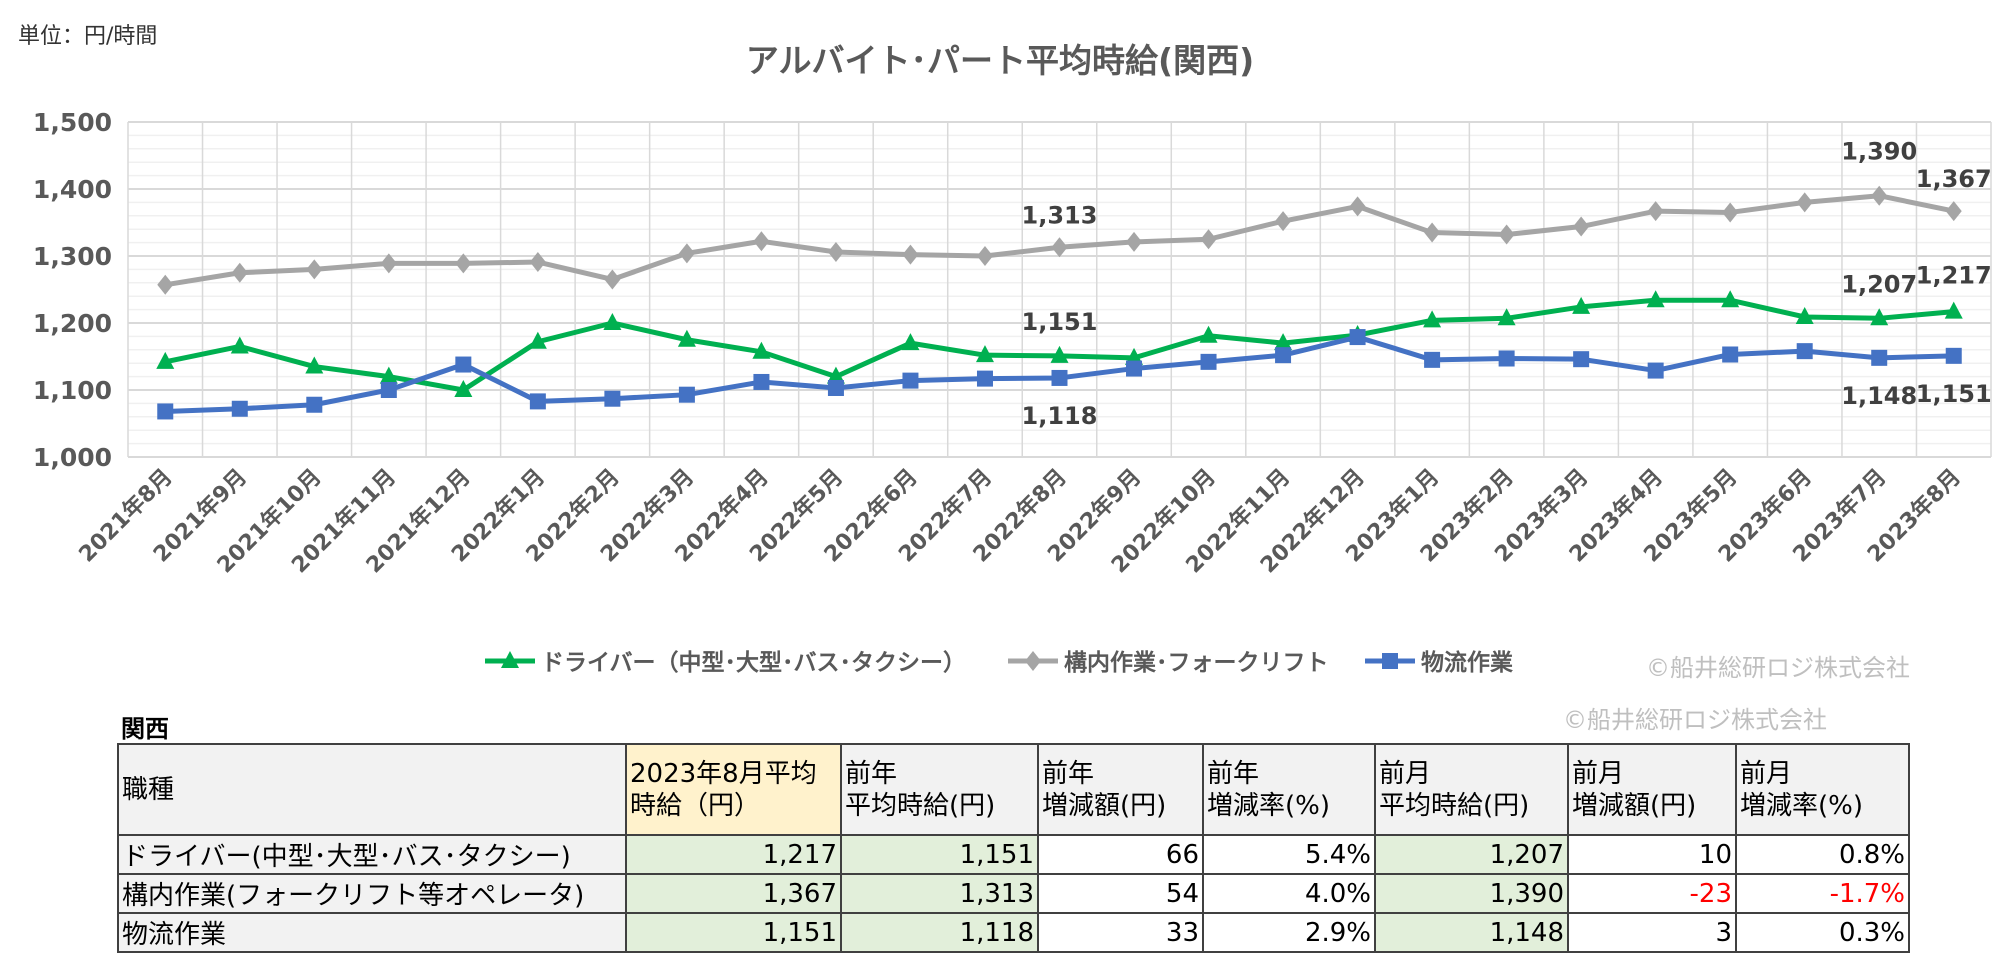 The width and height of the screenshot is (2000, 960). What do you see at coordinates (72, 122) in the screenshot?
I see `y-tick-label: 1,500` at bounding box center [72, 122].